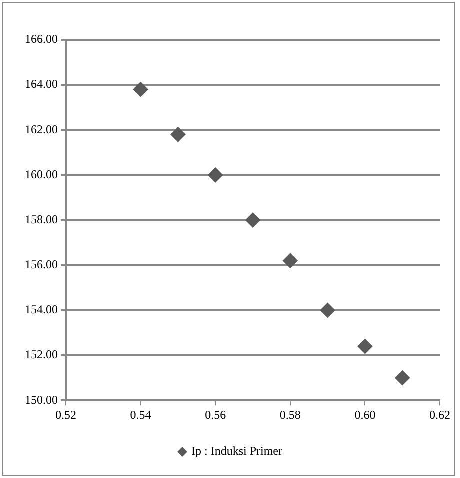  Describe the element at coordinates (41, 129) in the screenshot. I see `y-tick-label: 162.00` at that location.